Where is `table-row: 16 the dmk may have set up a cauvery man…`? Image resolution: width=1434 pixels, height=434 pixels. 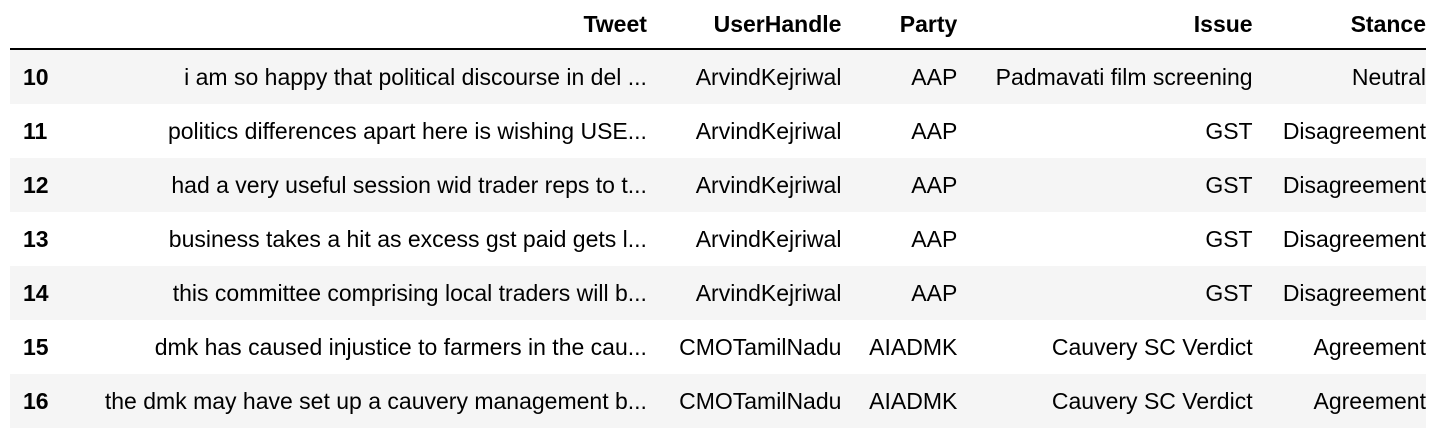
table-row: 16 the dmk may have set up a cauvery man… is located at coordinates (718, 401).